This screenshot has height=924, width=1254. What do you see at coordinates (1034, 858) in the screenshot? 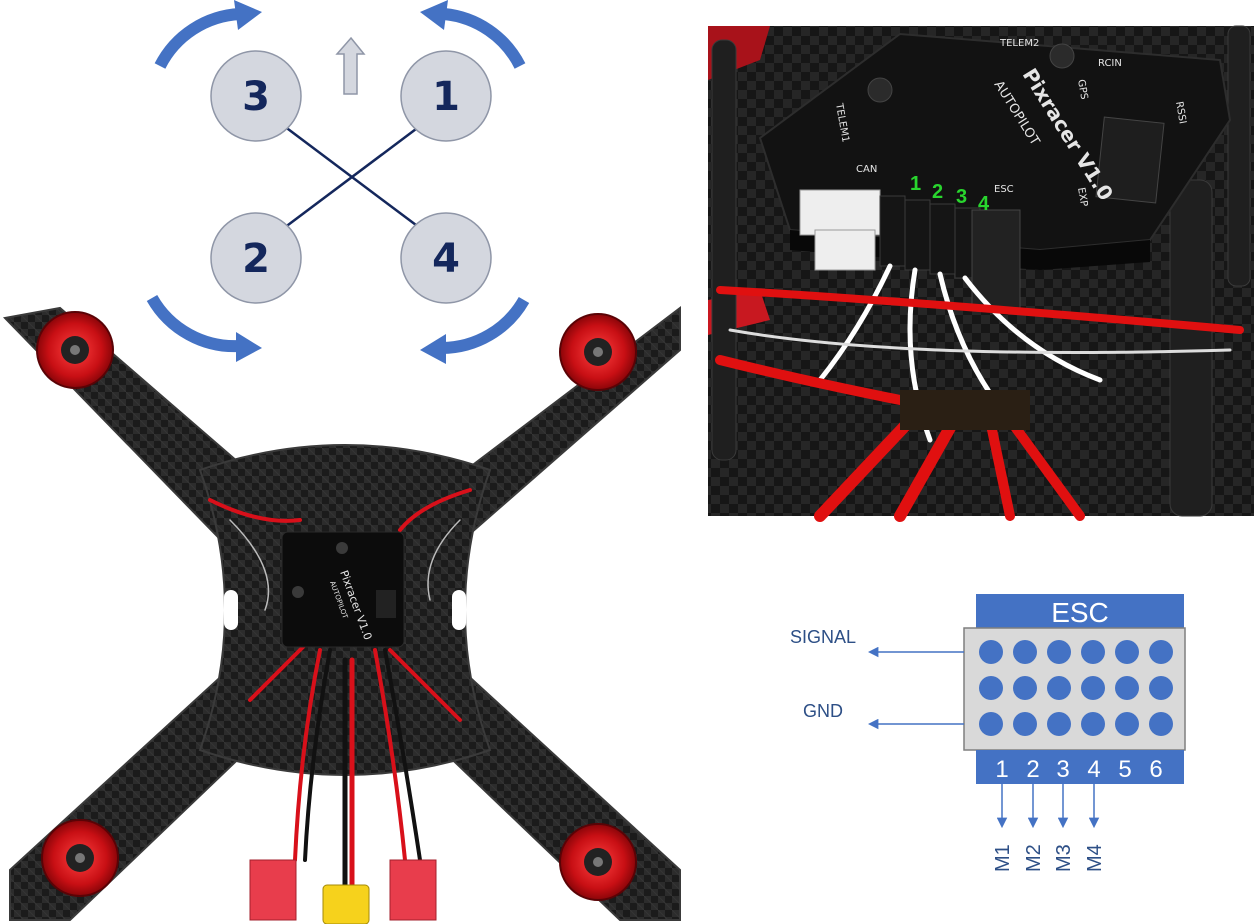
I see `output-label-m2: M2` at bounding box center [1034, 858].